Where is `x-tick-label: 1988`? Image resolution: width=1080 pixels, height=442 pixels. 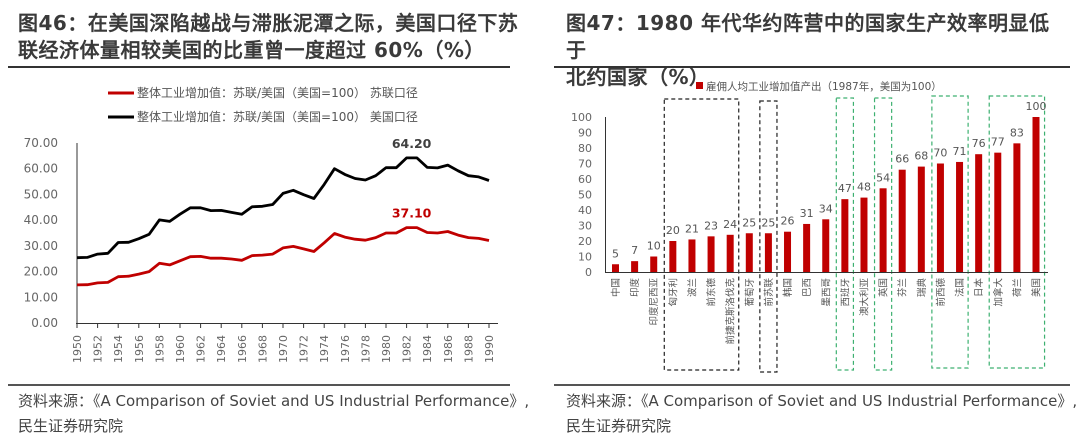
x-tick-label: 1988 is located at coordinates (468, 349).